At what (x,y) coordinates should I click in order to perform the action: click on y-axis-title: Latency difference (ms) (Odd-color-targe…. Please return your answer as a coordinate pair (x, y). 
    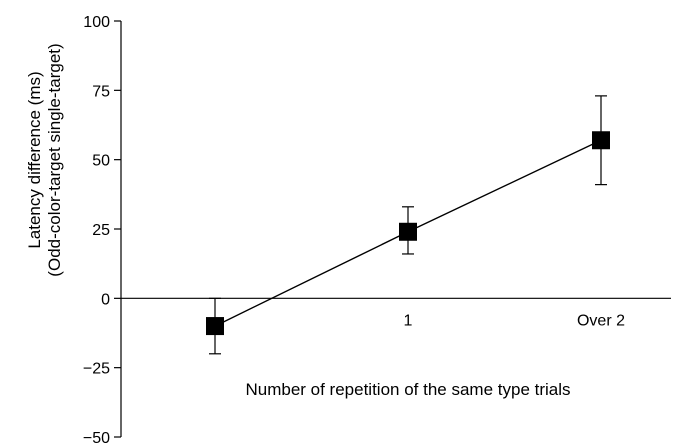
    Looking at the image, I should click on (44, 159).